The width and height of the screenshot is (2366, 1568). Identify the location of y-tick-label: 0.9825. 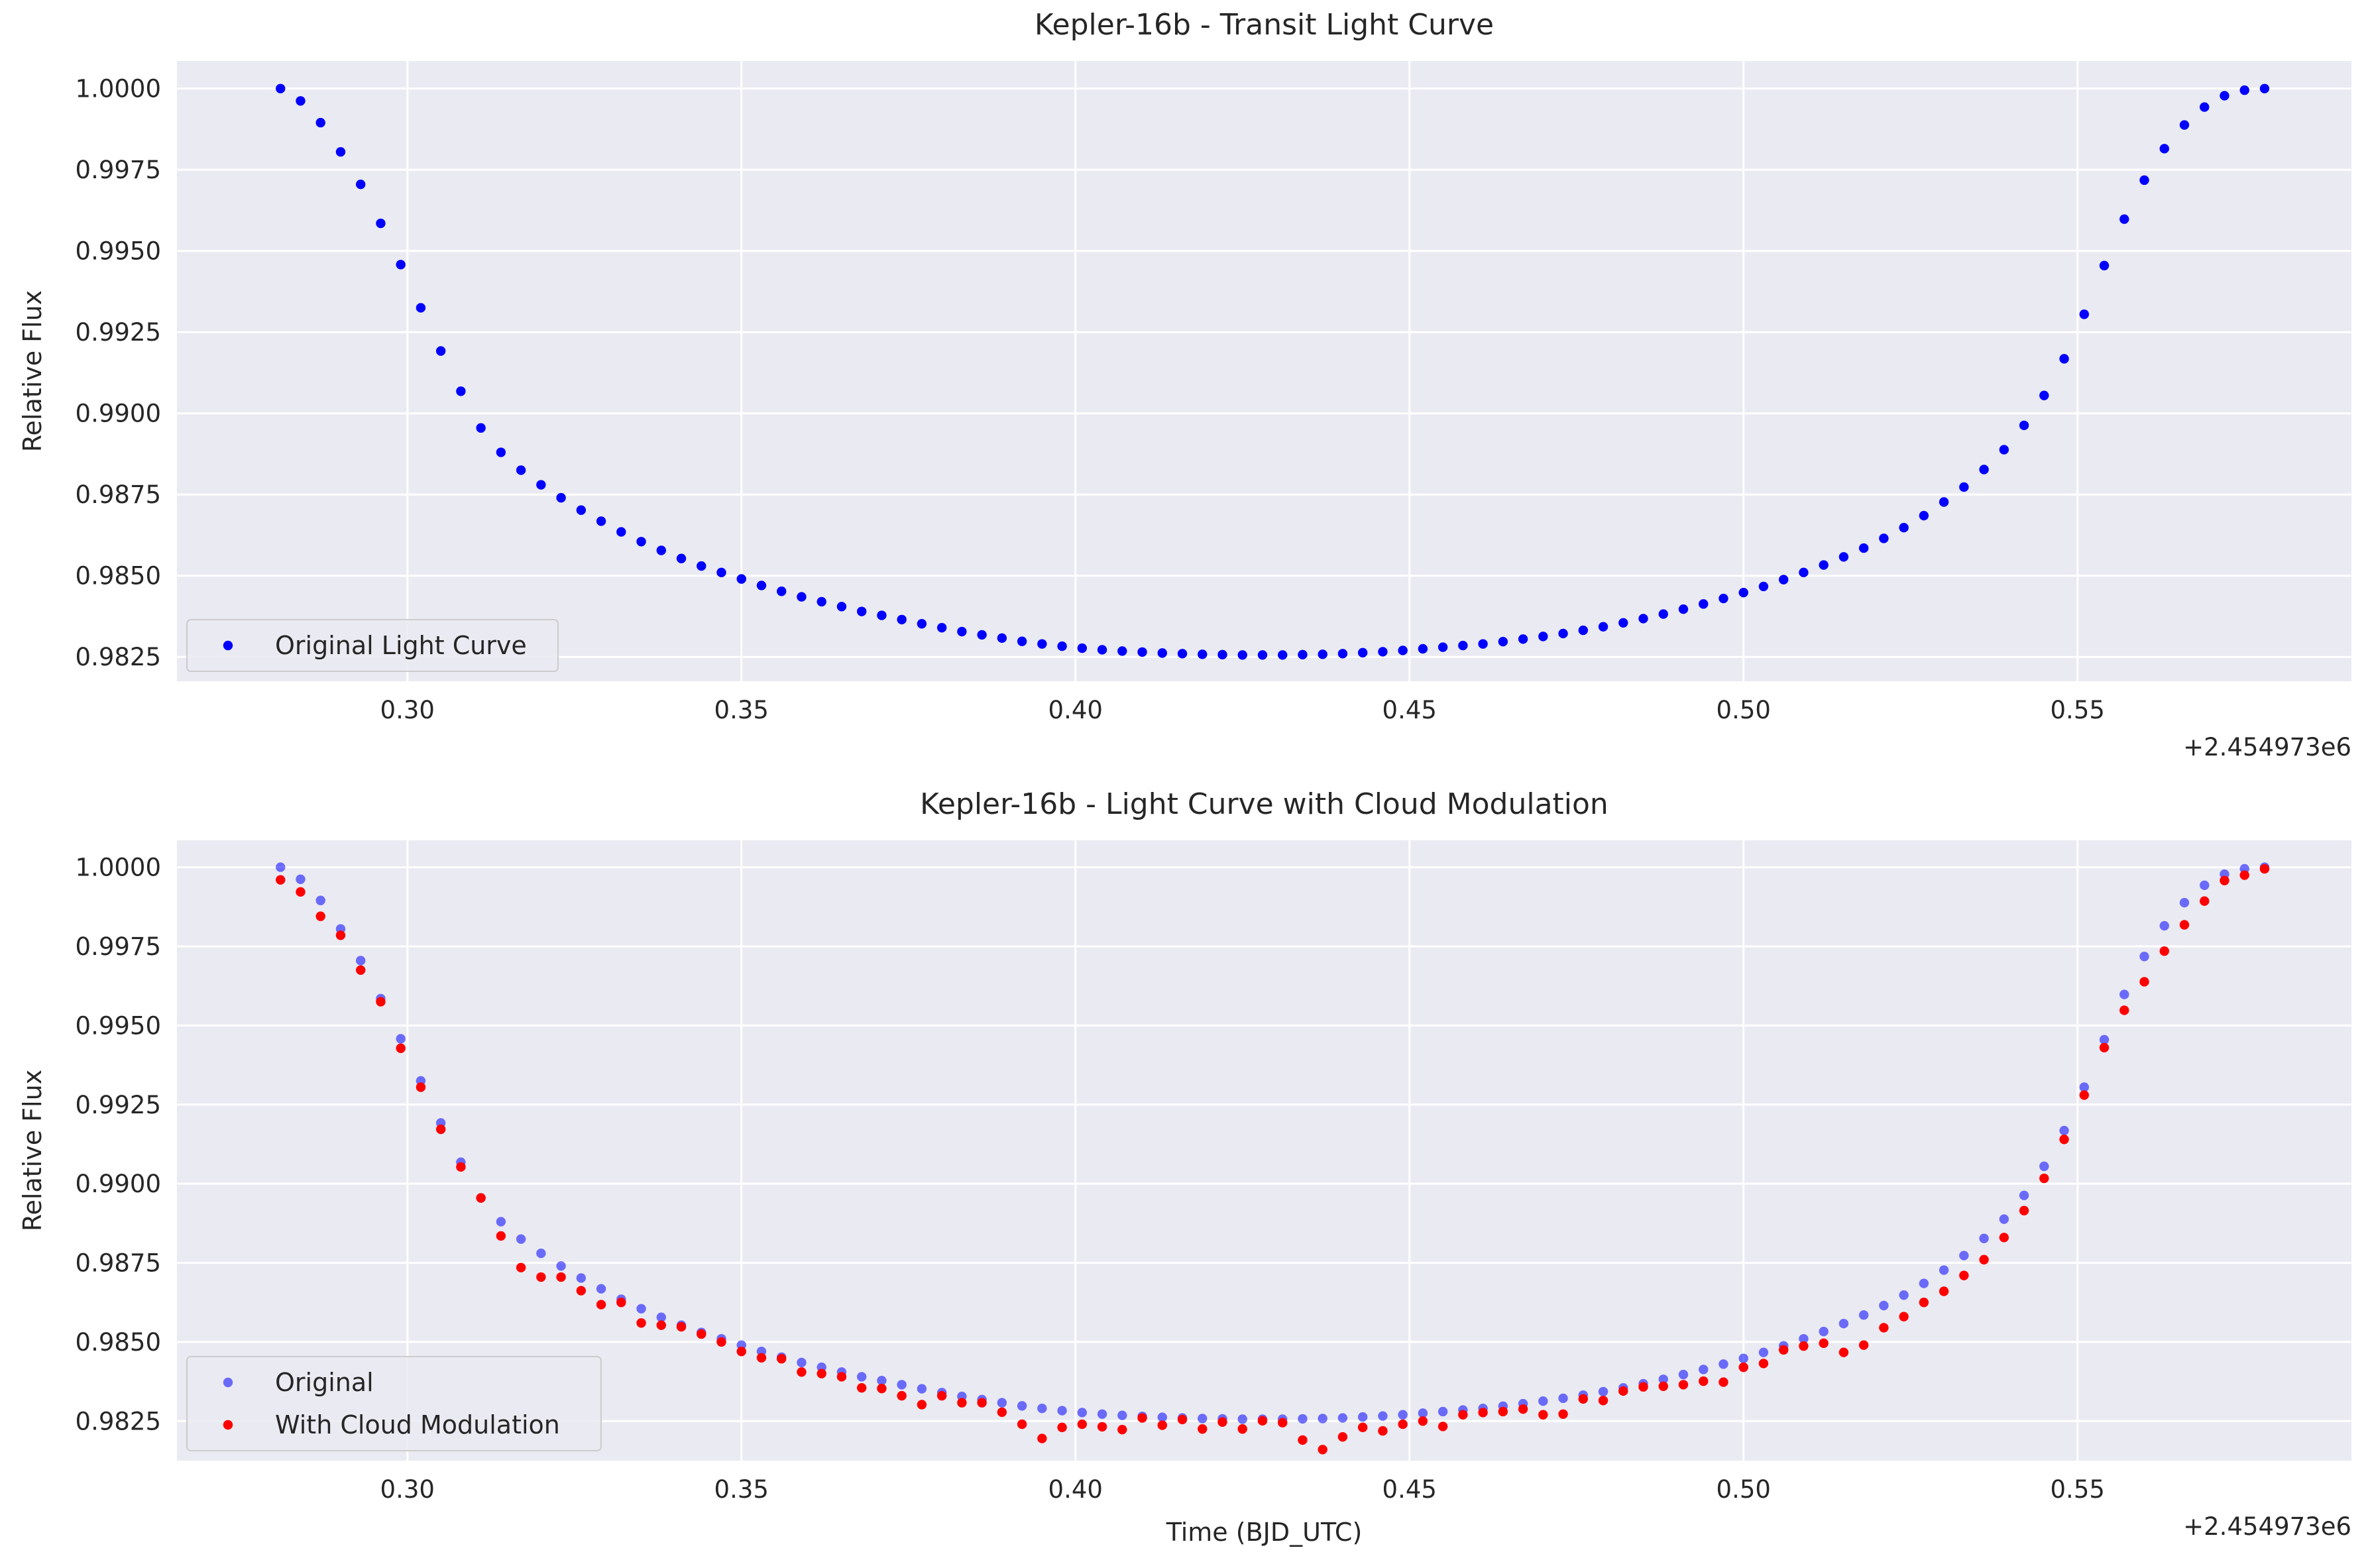
(118, 657).